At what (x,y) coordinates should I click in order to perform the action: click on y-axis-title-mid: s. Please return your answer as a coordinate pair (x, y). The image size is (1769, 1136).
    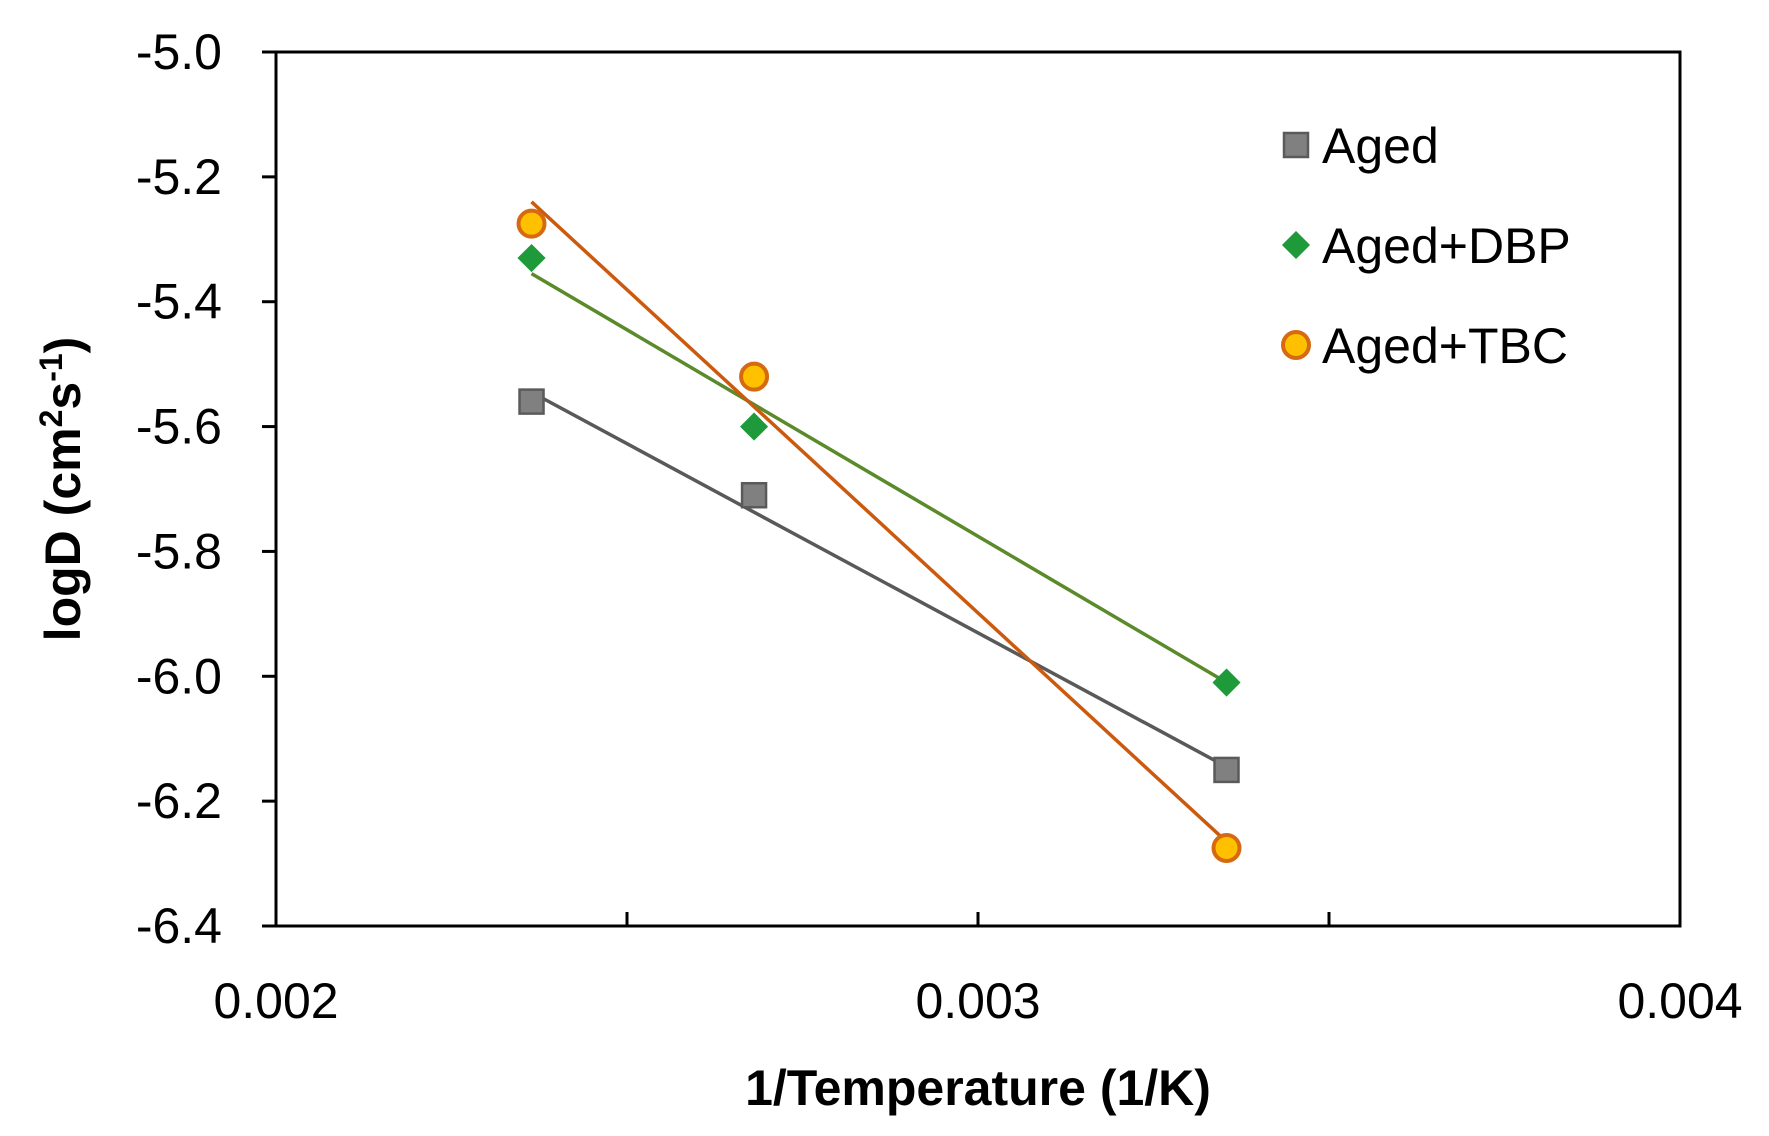
    Looking at the image, I should click on (63, 396).